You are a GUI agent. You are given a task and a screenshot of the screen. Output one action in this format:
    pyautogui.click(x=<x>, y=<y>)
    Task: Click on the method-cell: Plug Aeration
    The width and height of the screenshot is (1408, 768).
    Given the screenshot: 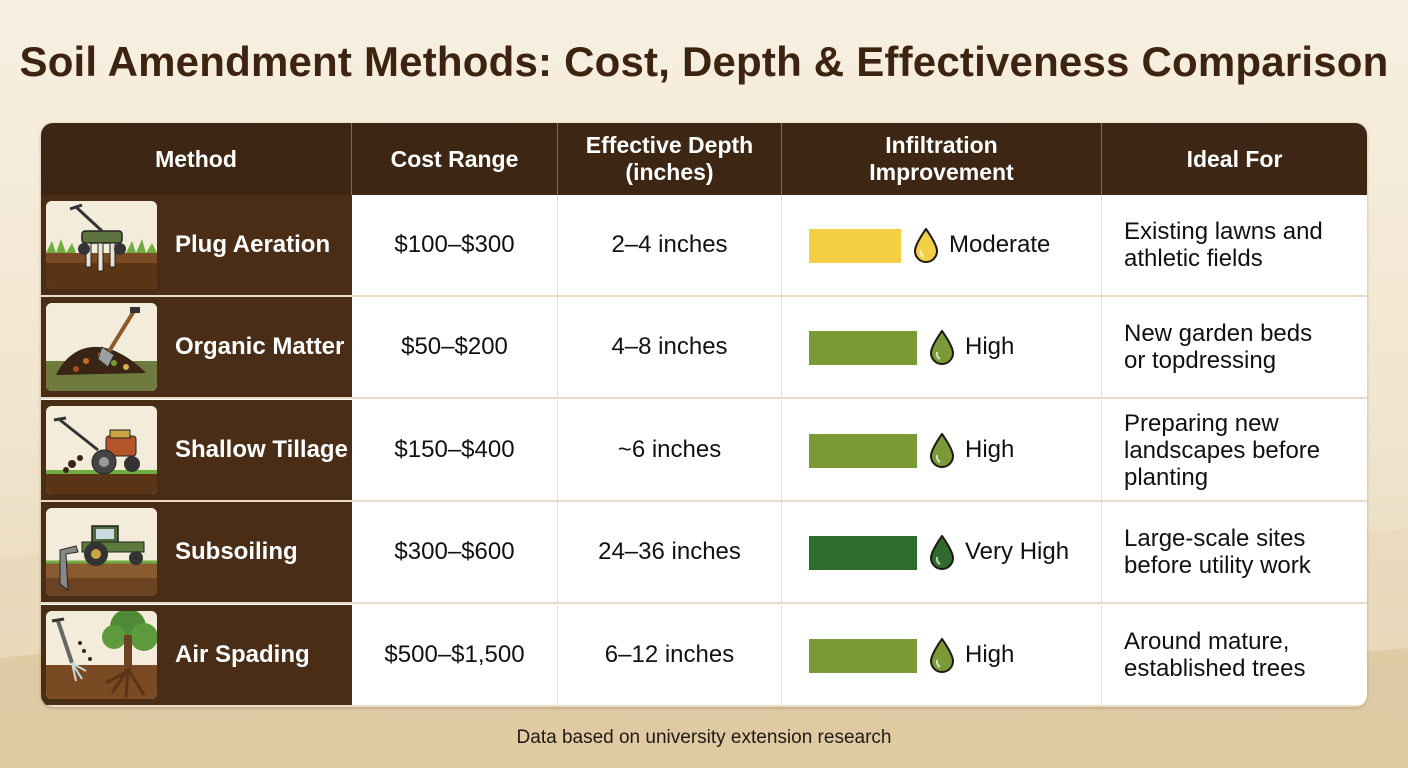 What is the action you would take?
    pyautogui.click(x=196, y=246)
    